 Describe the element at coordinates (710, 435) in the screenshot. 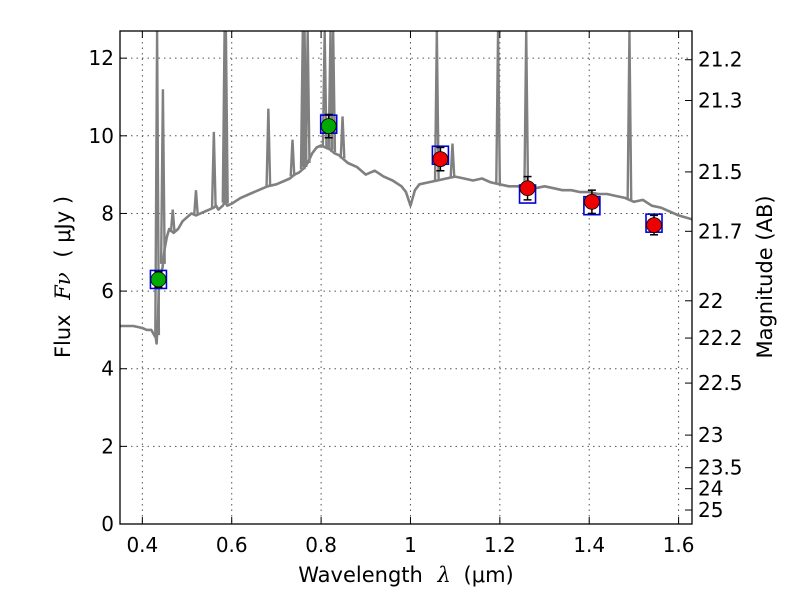

I see `magnitude-tick-label: 23` at that location.